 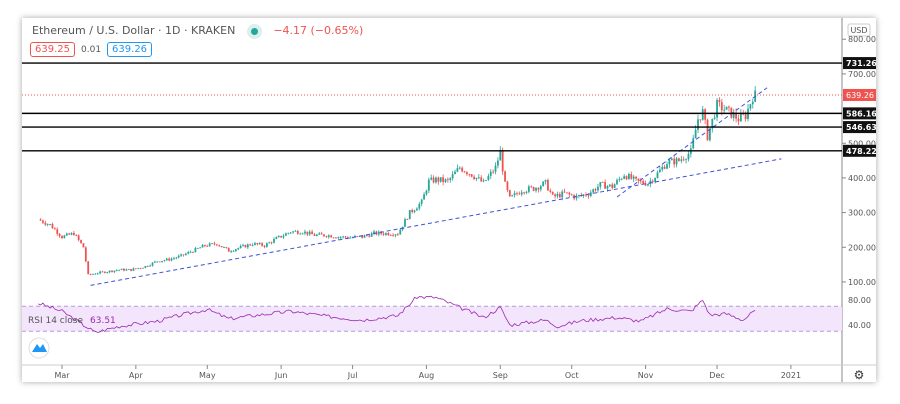 What do you see at coordinates (791, 375) in the screenshot?
I see `x-tick-label: 2021` at bounding box center [791, 375].